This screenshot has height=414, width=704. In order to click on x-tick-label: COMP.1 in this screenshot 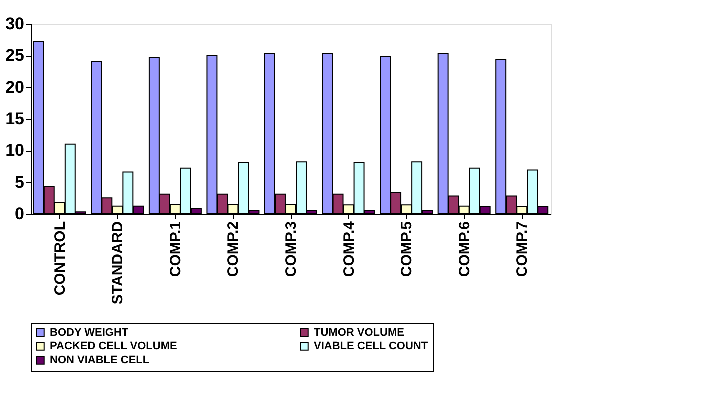, I will do `click(175, 250)`.